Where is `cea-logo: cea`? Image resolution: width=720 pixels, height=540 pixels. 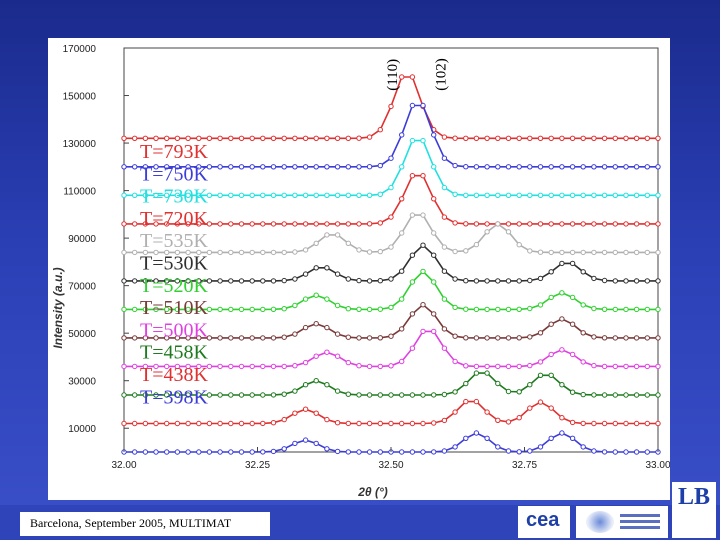
cea-logo: cea is located at coordinates (544, 522).